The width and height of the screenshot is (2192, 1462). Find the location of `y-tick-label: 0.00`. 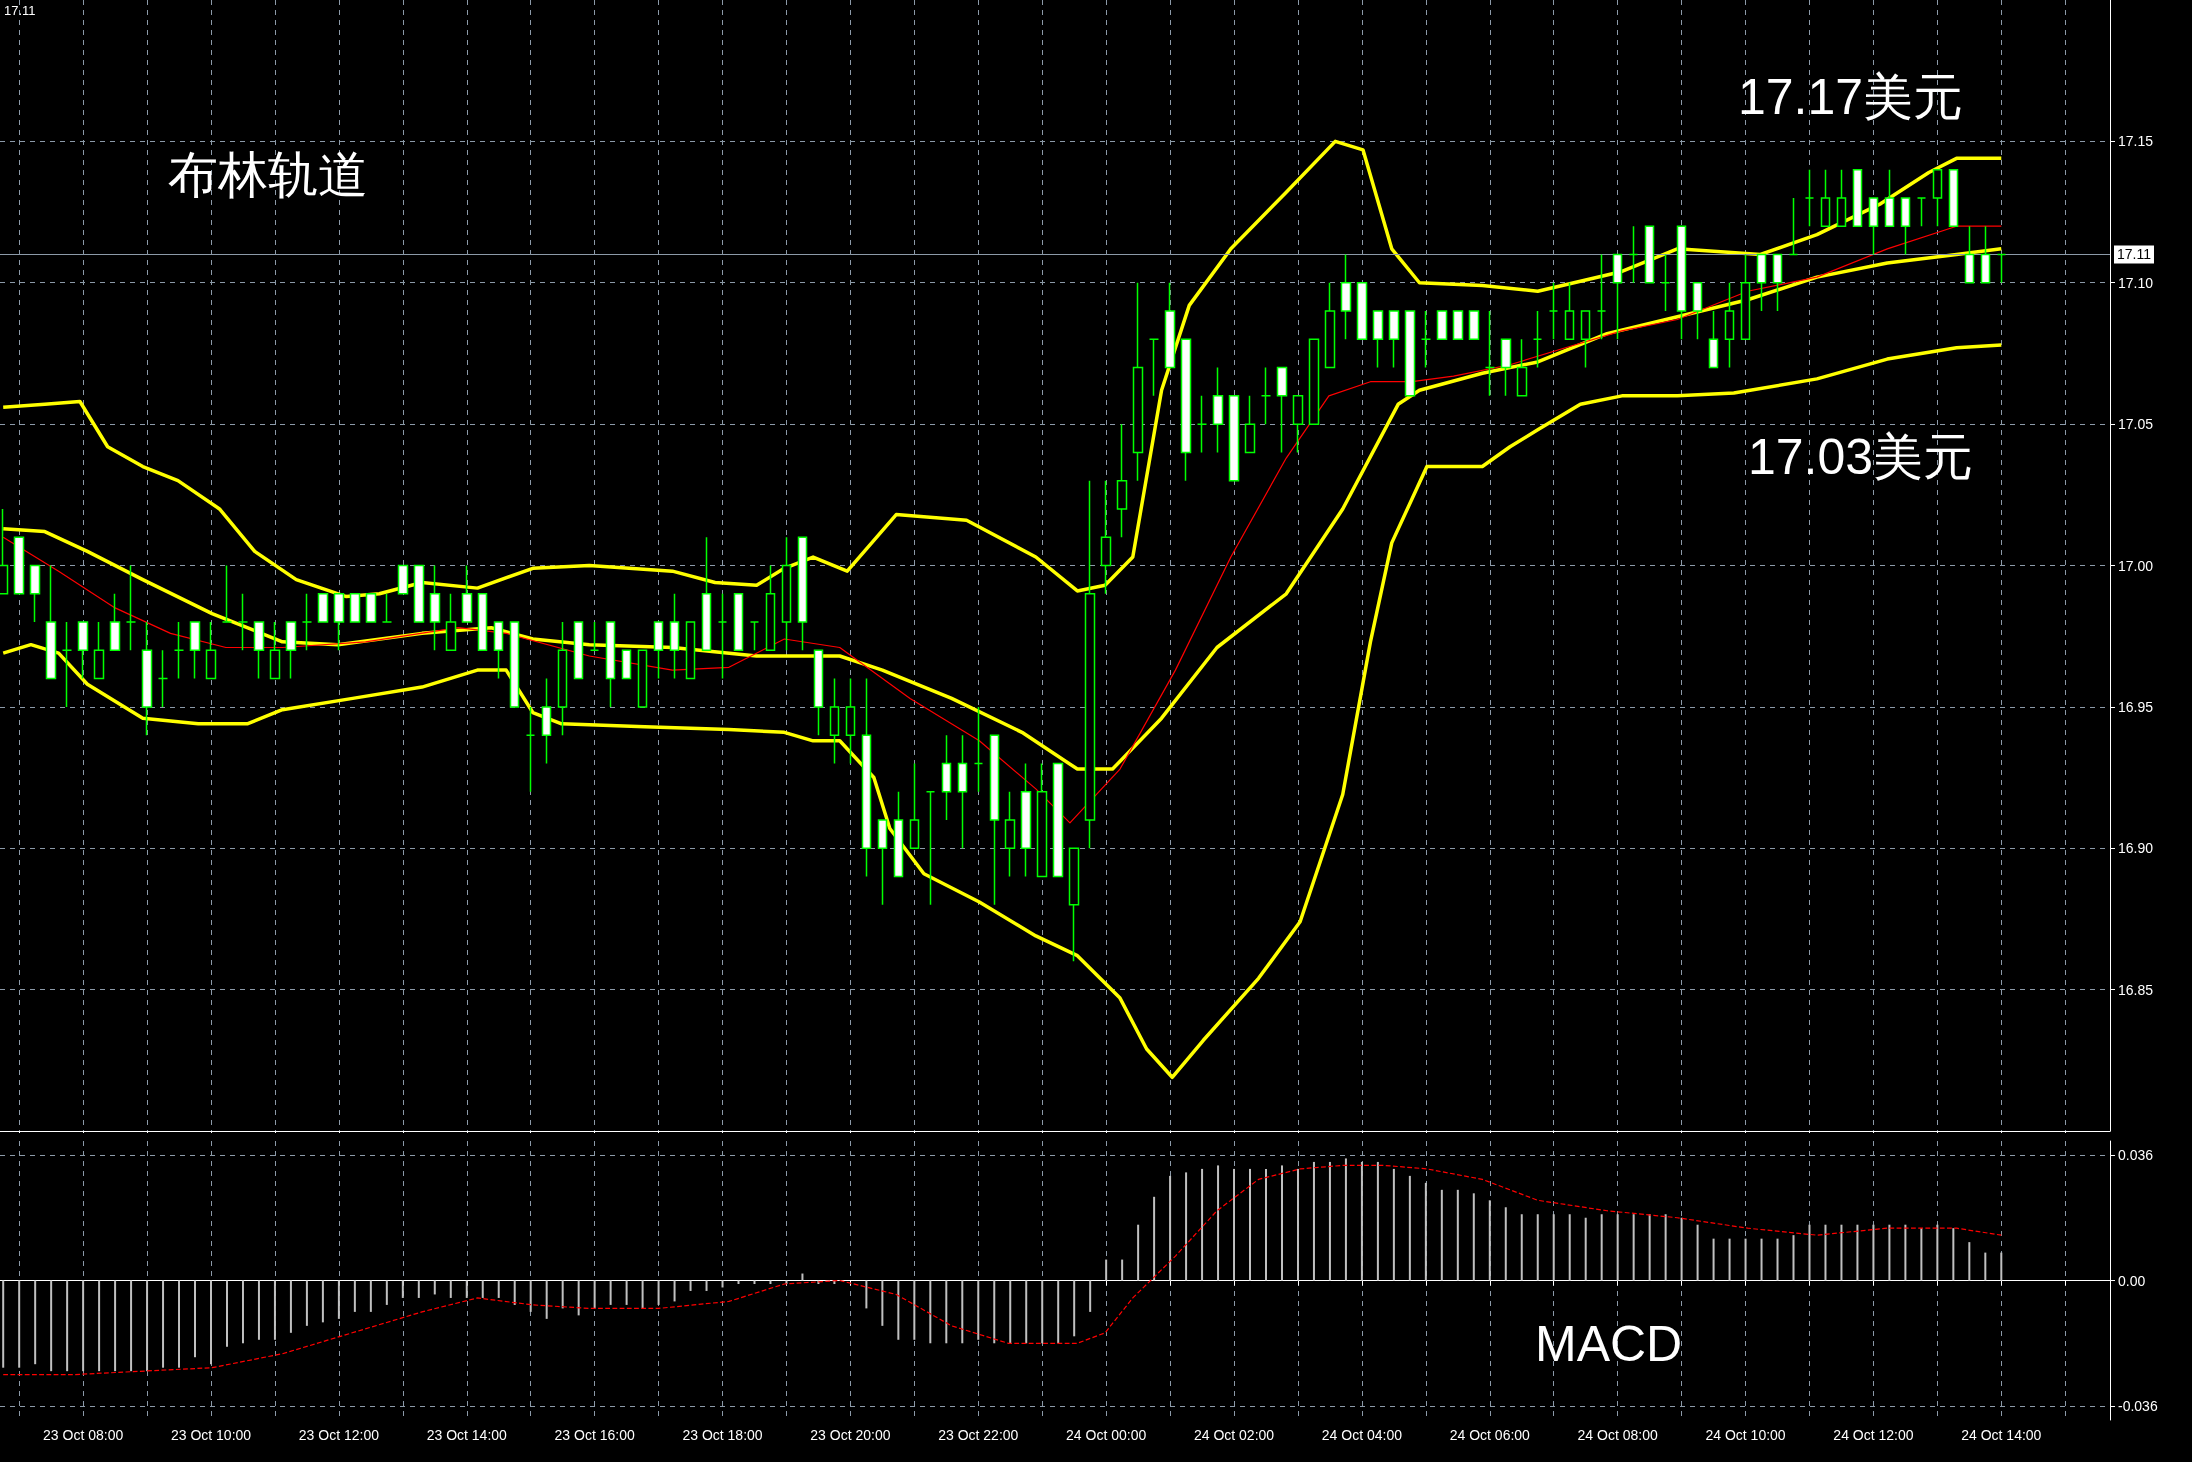

y-tick-label: 0.00 is located at coordinates (2132, 1280).